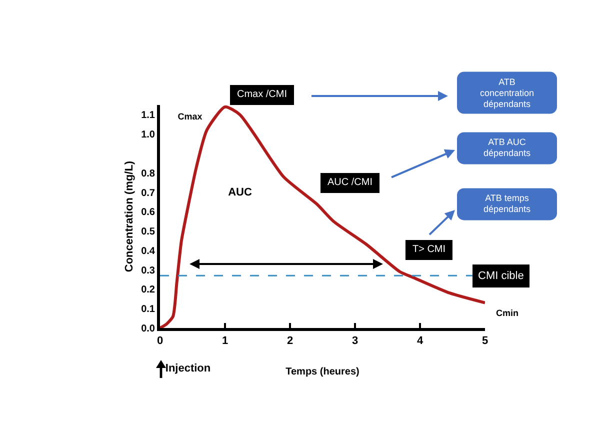 The height and width of the screenshot is (438, 604). I want to click on y-tick-label: 0.4, so click(148, 251).